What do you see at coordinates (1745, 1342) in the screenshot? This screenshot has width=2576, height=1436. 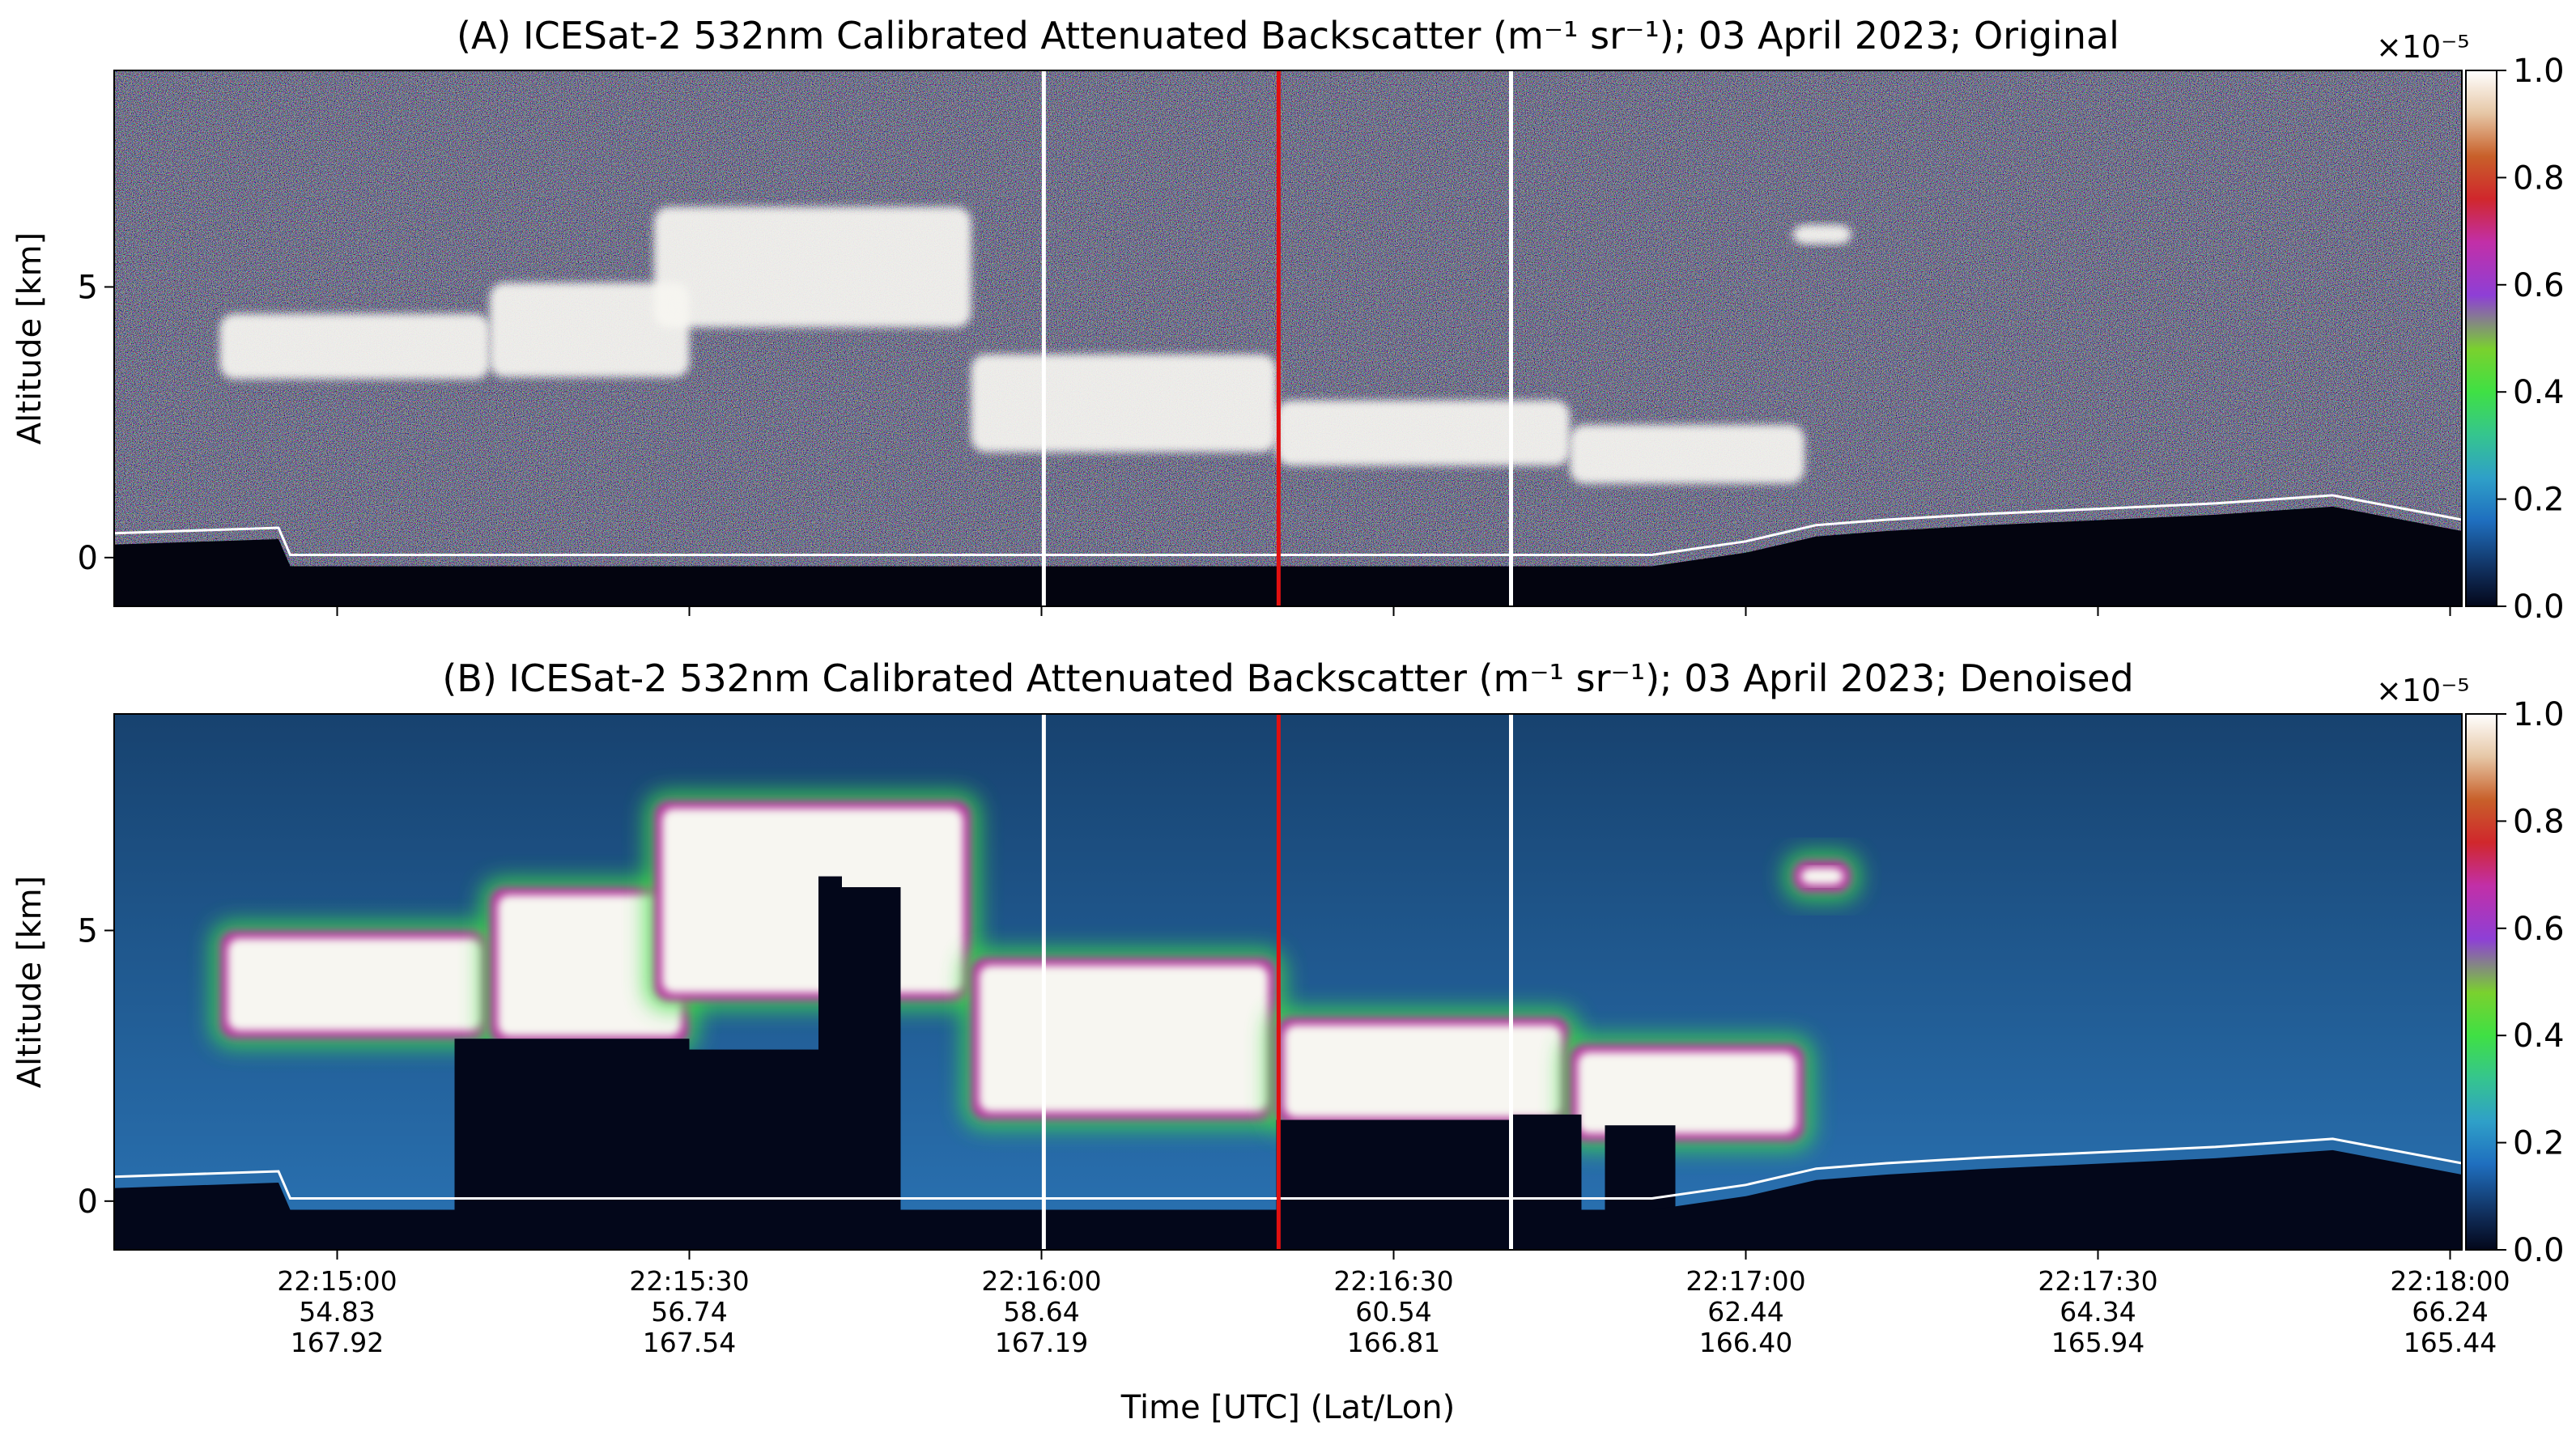 I see `x-tick-lon: 166.40` at bounding box center [1745, 1342].